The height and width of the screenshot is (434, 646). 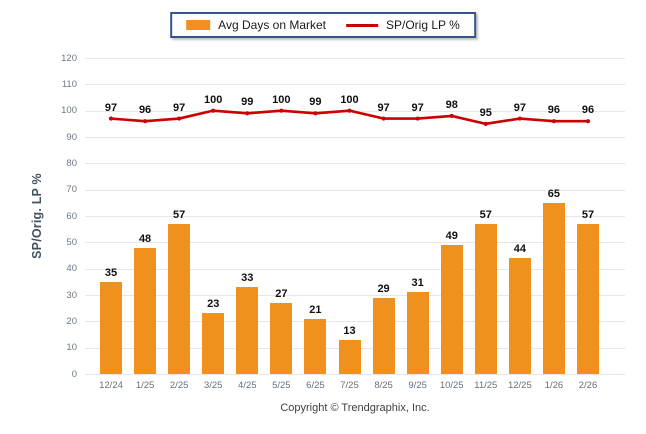 What do you see at coordinates (111, 385) in the screenshot?
I see `x-axis-tick-label: 12/24` at bounding box center [111, 385].